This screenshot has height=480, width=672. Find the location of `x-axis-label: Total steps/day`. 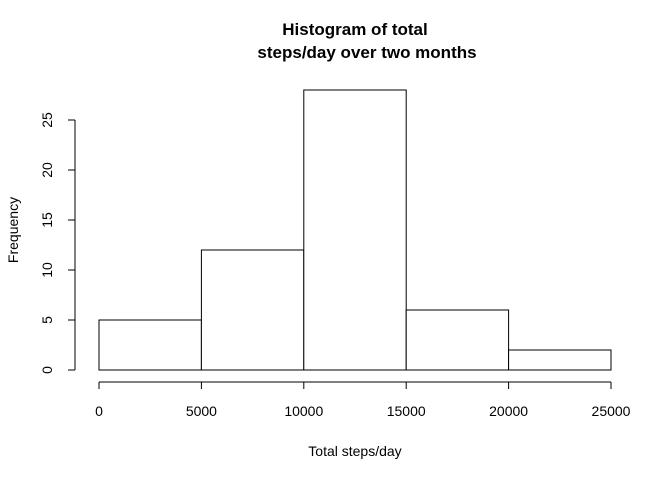

x-axis-label: Total steps/day is located at coordinates (354, 451).